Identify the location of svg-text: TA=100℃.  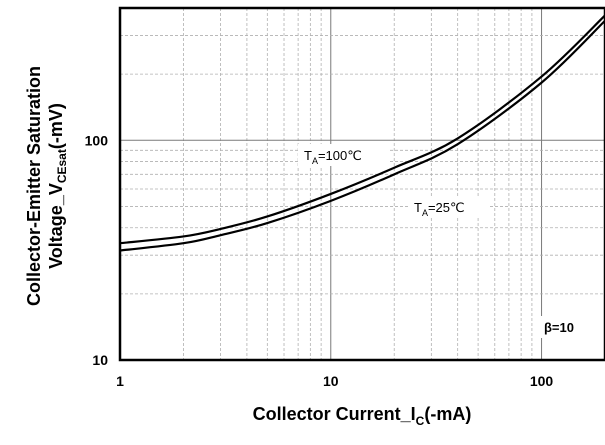
(333, 157).